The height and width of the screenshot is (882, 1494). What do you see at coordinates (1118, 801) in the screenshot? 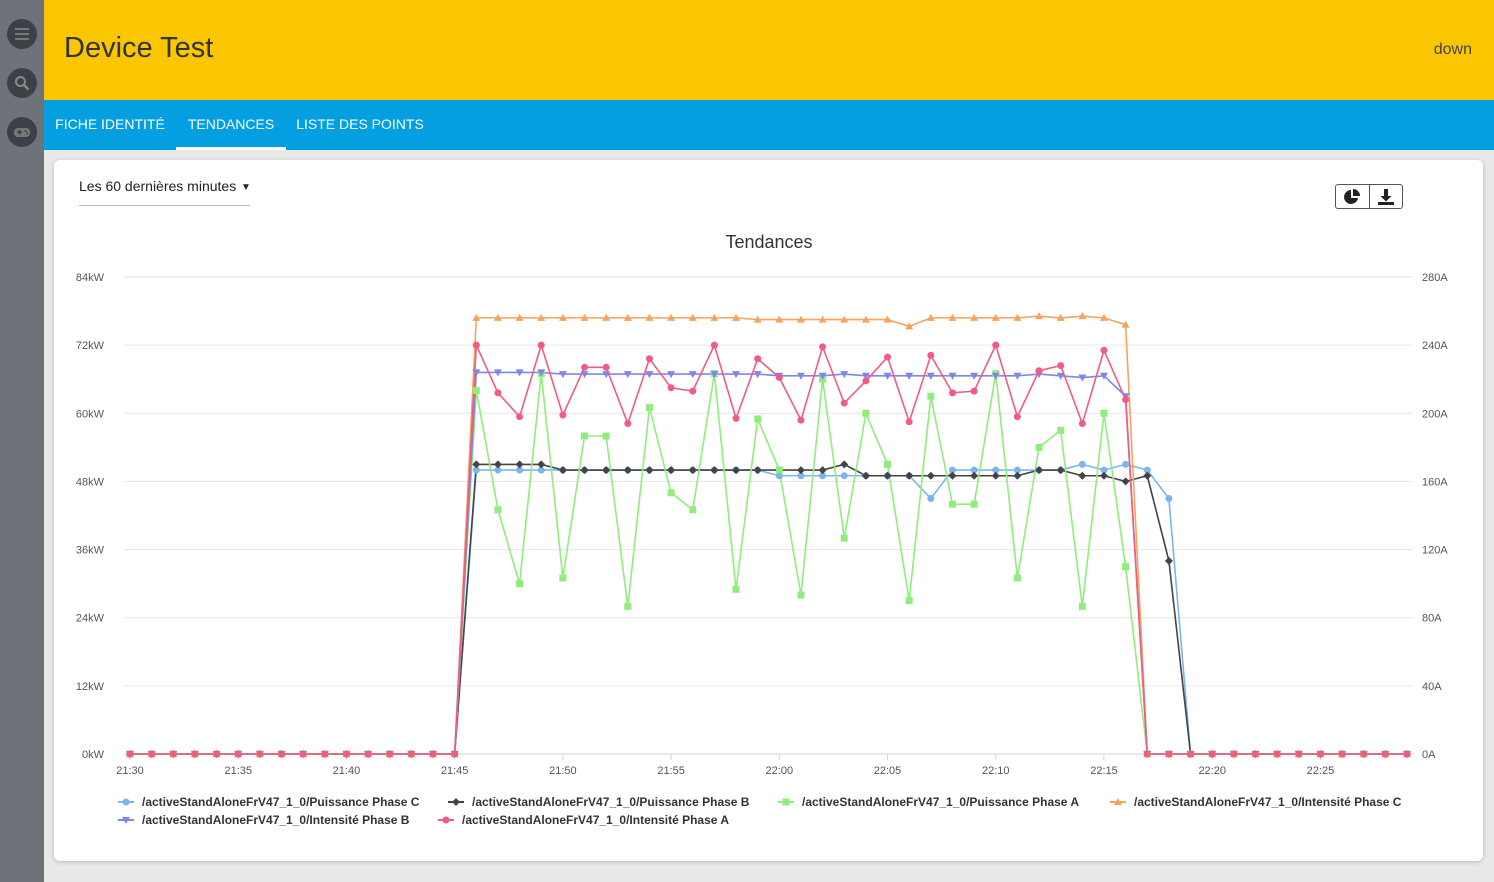
I see `legend-symbol` at bounding box center [1118, 801].